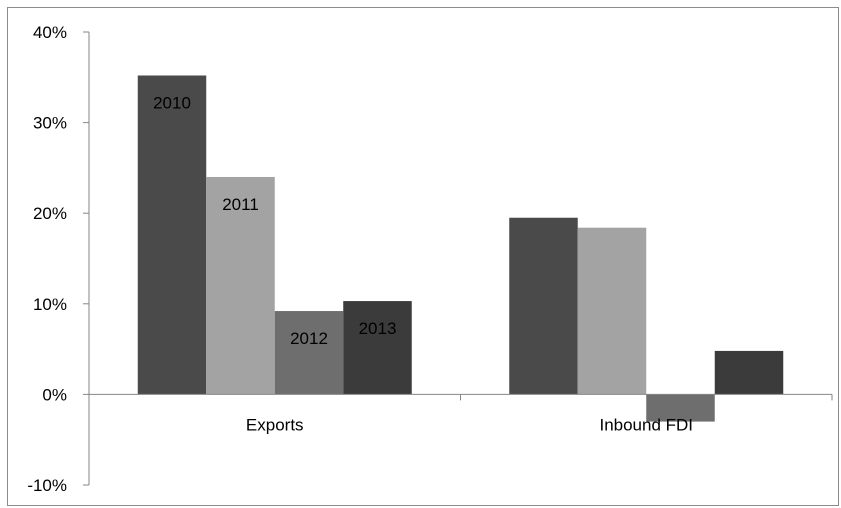 Image resolution: width=841 pixels, height=508 pixels. I want to click on bar-exports-2011, so click(240, 285).